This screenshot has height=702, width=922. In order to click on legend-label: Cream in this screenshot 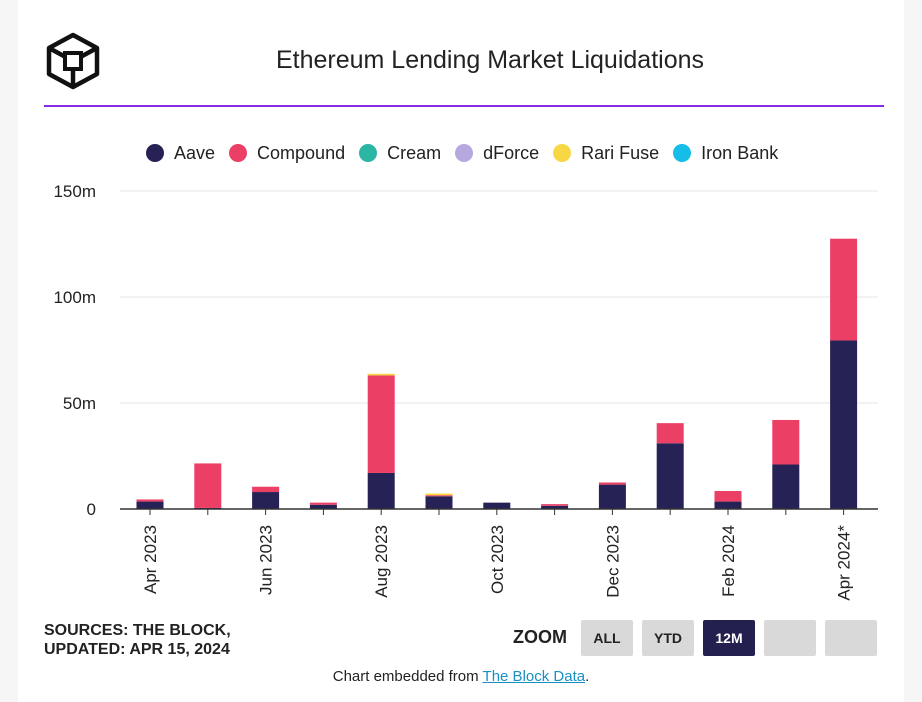, I will do `click(414, 152)`.